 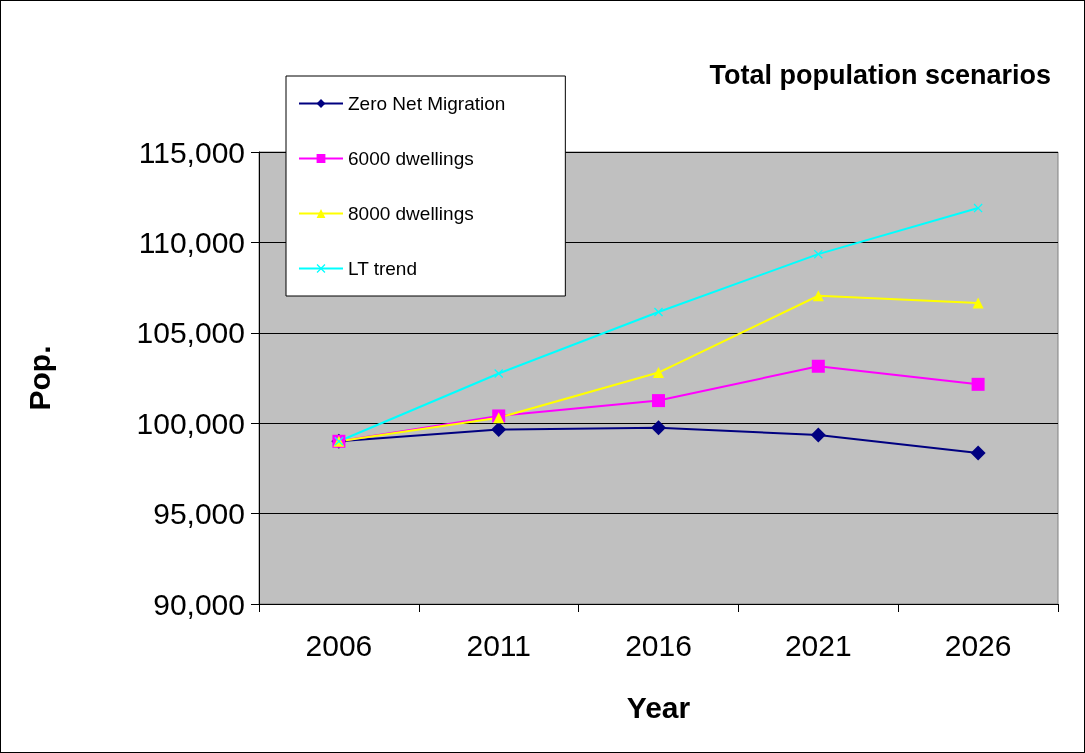 I want to click on y-tick-label: 110,000, so click(x=191, y=242).